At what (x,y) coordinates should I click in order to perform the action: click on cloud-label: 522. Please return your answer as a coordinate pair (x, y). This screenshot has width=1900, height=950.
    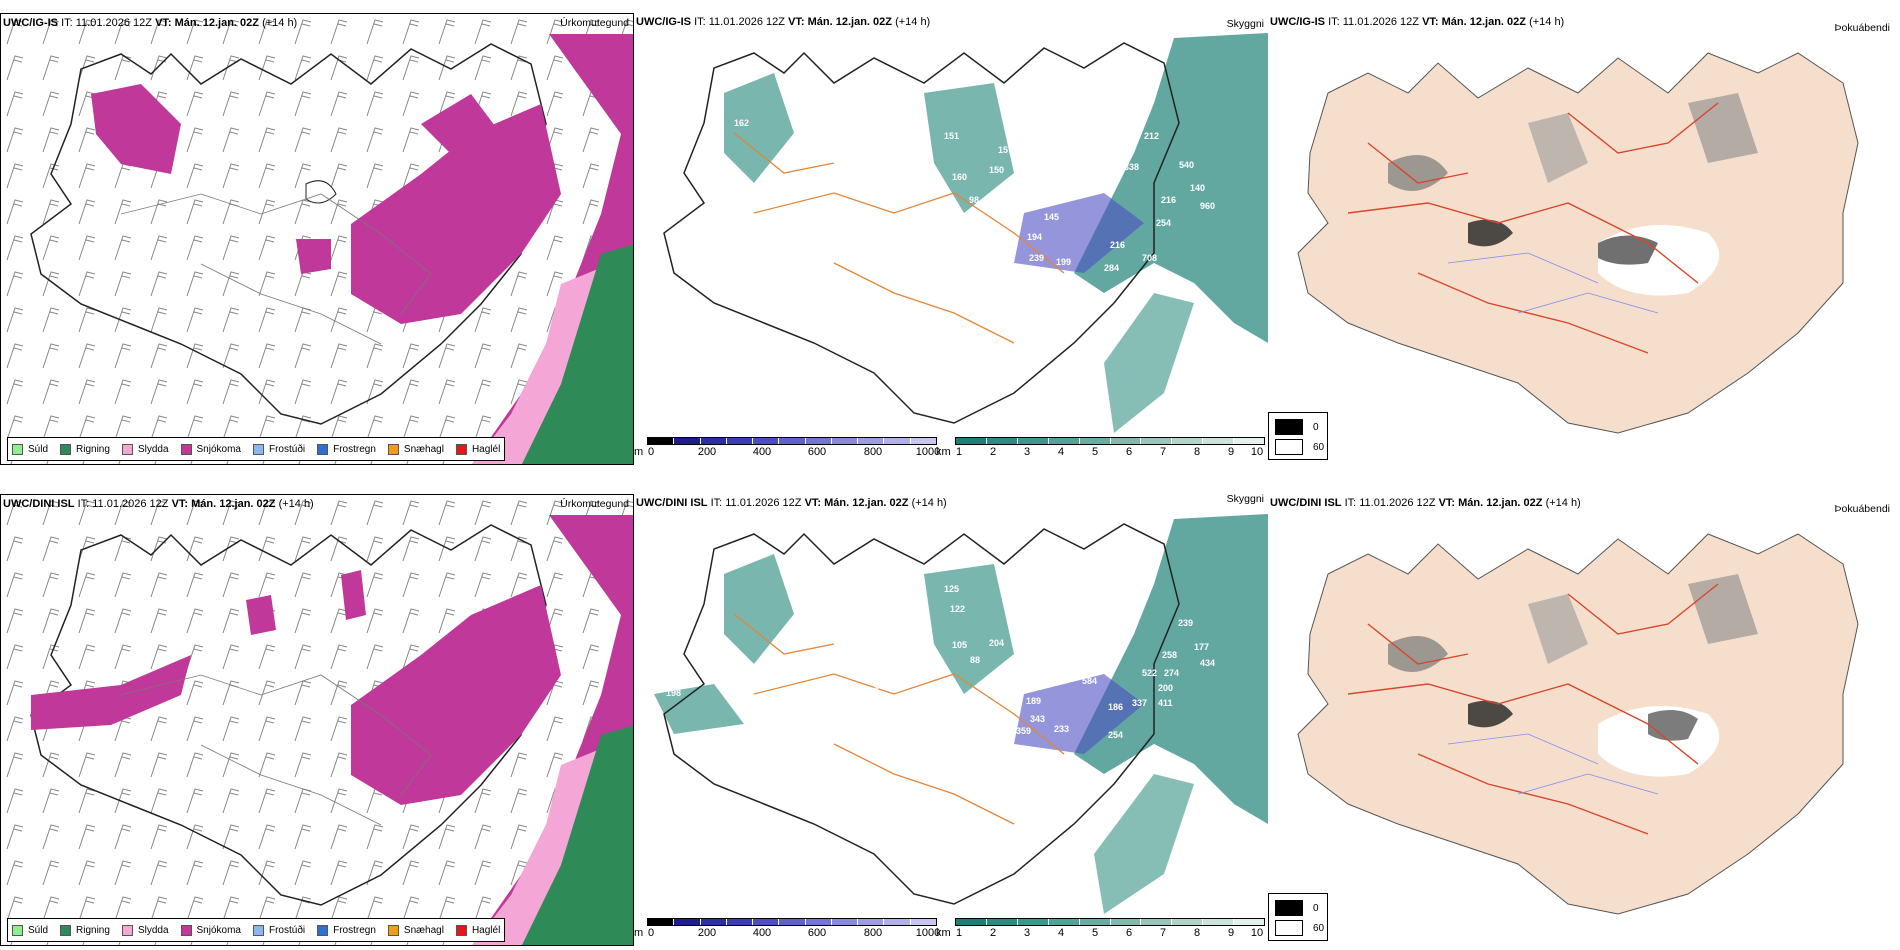
    Looking at the image, I should click on (1149, 673).